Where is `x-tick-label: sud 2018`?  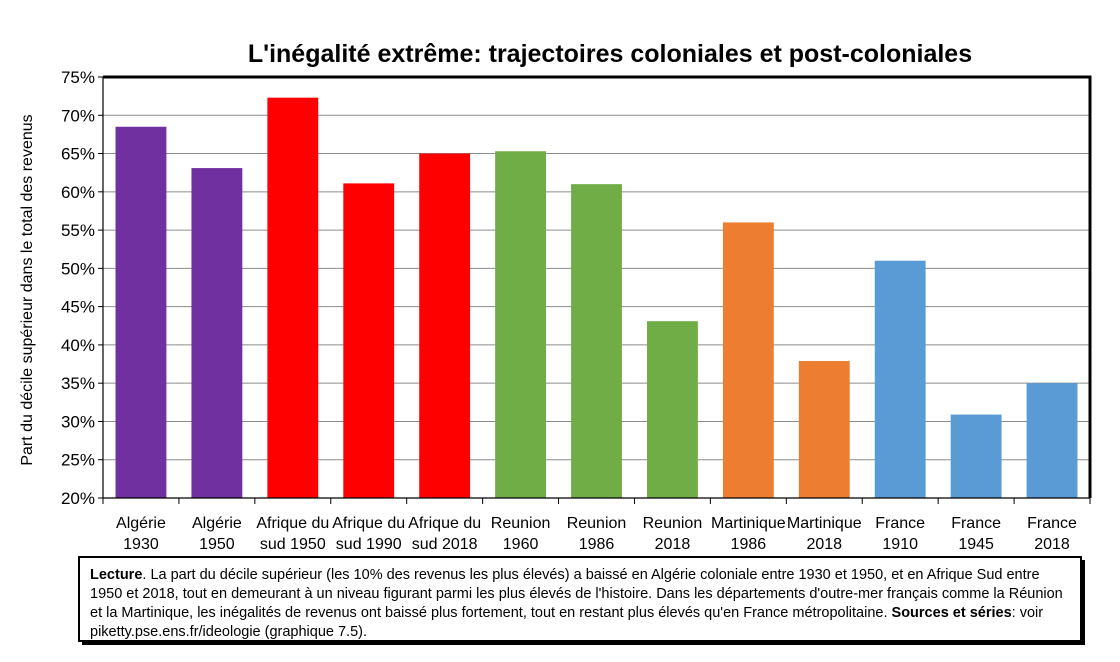 x-tick-label: sud 2018 is located at coordinates (445, 544).